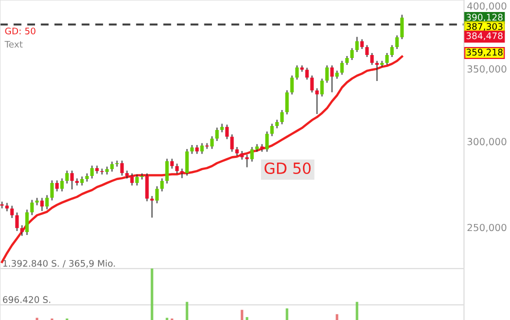  Describe the element at coordinates (486, 6) in the screenshot. I see `y-tick-label: 400,000` at that location.